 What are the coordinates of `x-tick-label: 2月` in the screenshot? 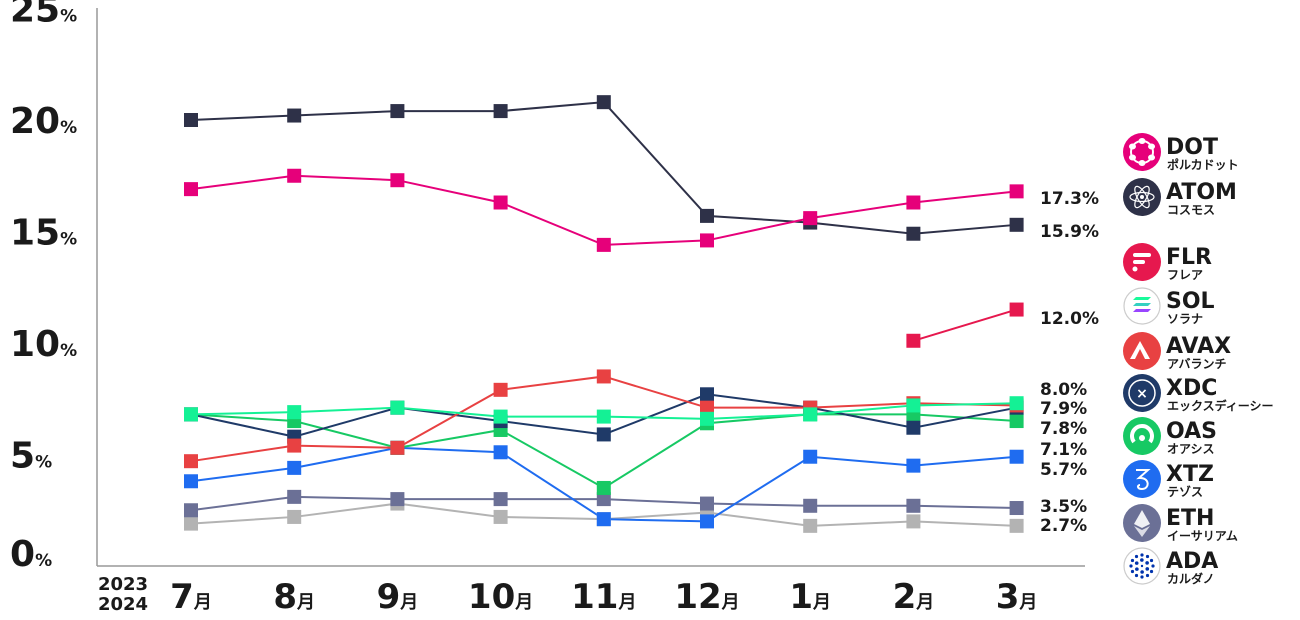 It's located at (914, 597).